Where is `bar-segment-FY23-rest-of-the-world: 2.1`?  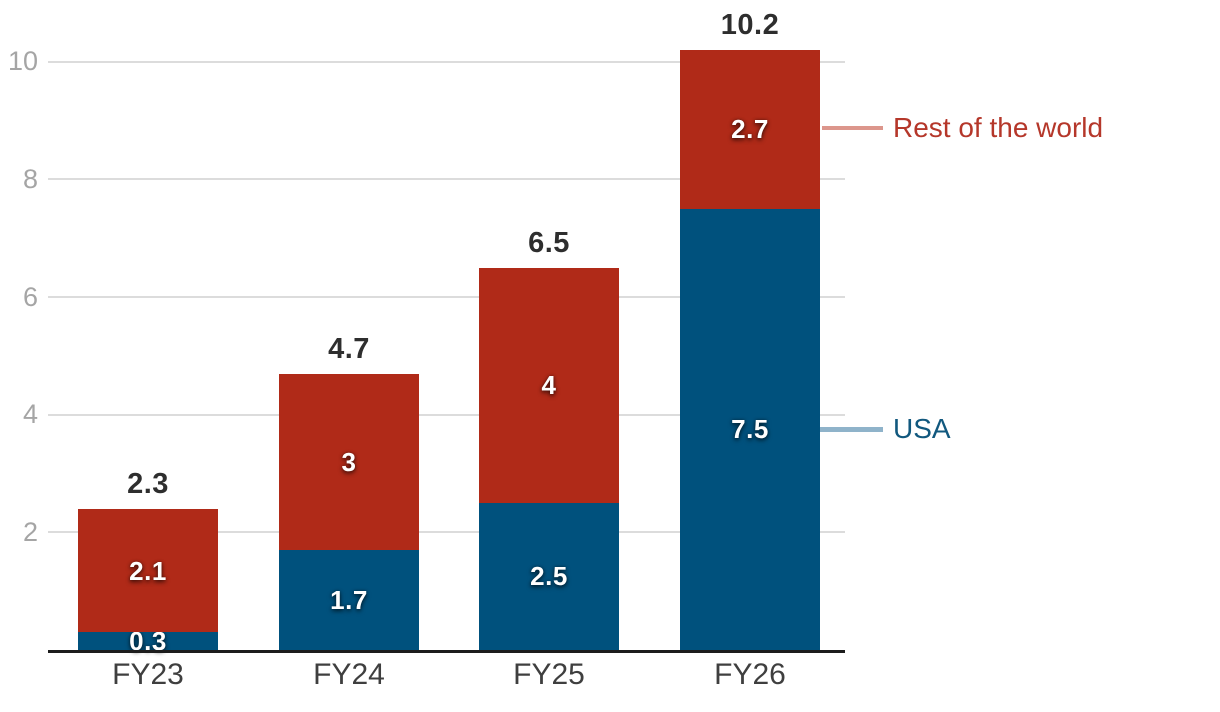 bar-segment-FY23-rest-of-the-world: 2.1 is located at coordinates (148, 570).